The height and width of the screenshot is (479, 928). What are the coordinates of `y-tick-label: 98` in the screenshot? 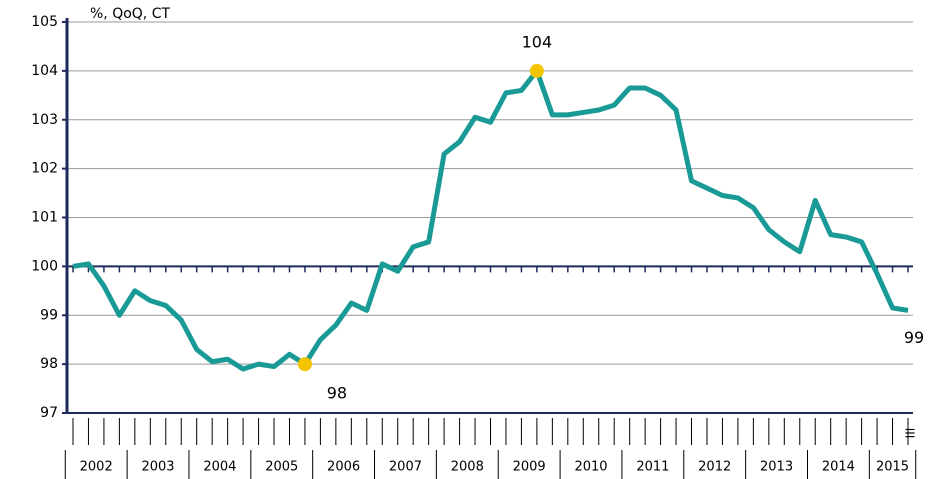 It's located at (49, 364).